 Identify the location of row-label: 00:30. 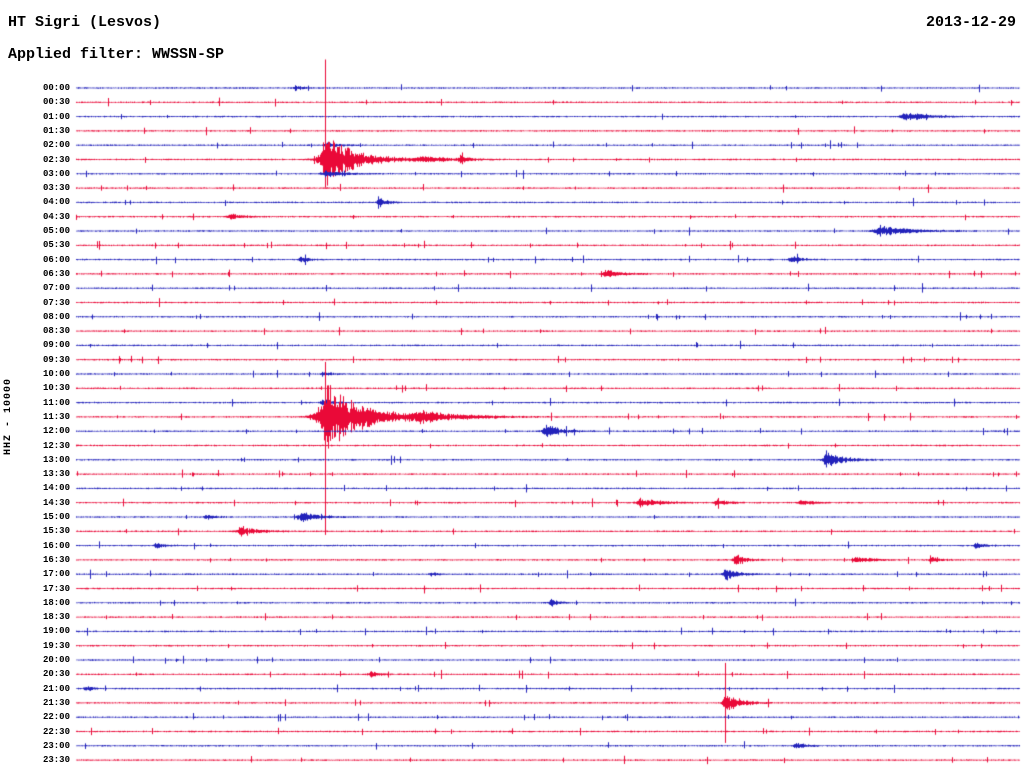
(56, 102).